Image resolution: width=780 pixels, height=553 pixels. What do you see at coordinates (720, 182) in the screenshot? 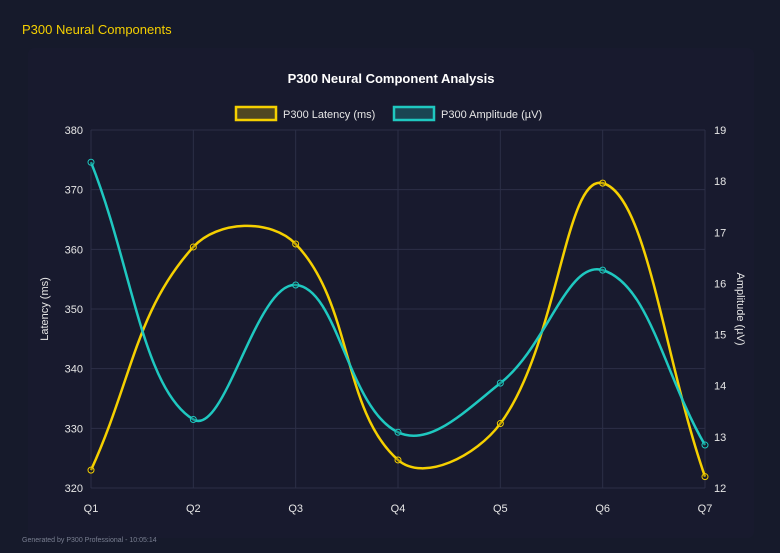
I see `y-right-tick-label: 18` at bounding box center [720, 182].